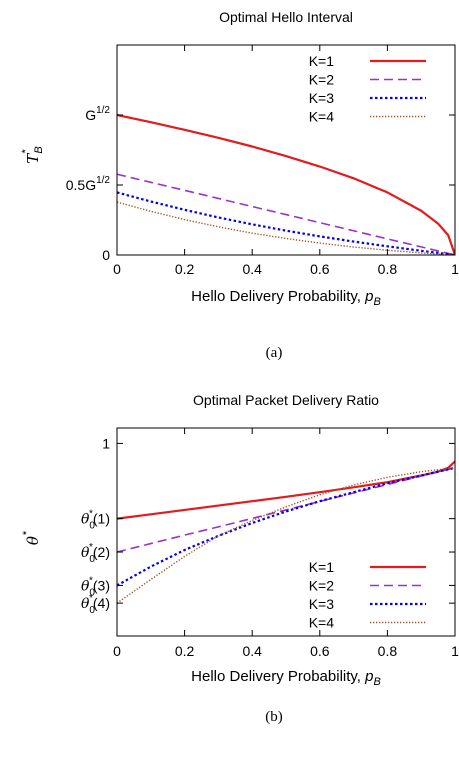 Image resolution: width=459 pixels, height=758 pixels. Describe the element at coordinates (95, 586) in the screenshot. I see `y-tick-label: θ0*(3)` at that location.